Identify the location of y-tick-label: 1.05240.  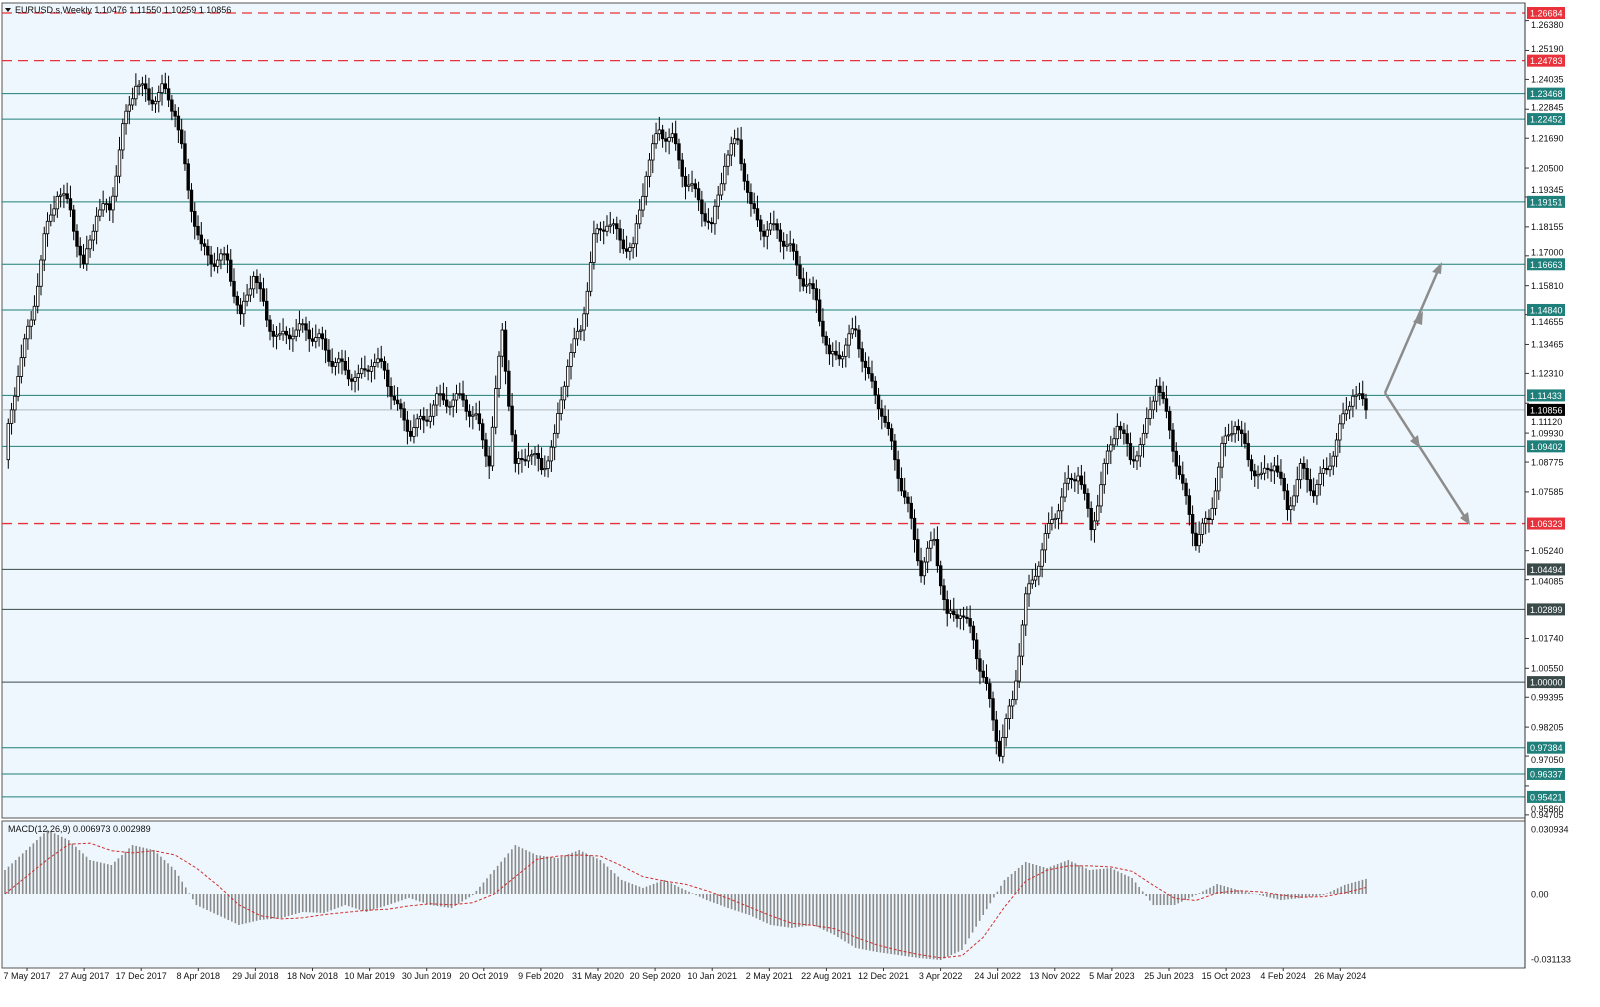
(1547, 551).